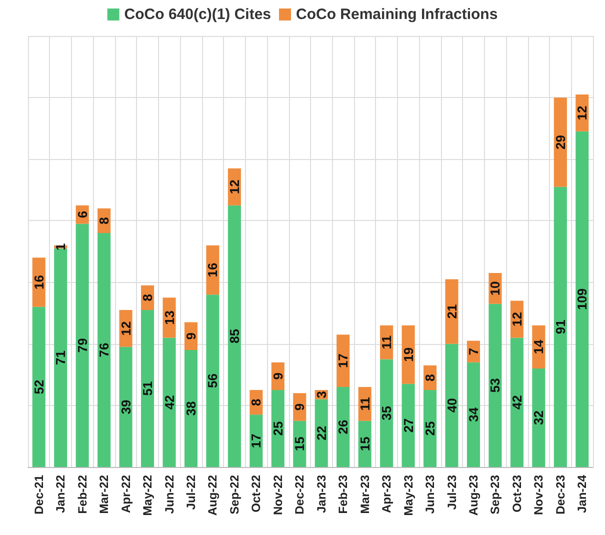 The image size is (605, 535). Describe the element at coordinates (321, 494) in the screenshot. I see `x-tick-label: Jan-23` at that location.